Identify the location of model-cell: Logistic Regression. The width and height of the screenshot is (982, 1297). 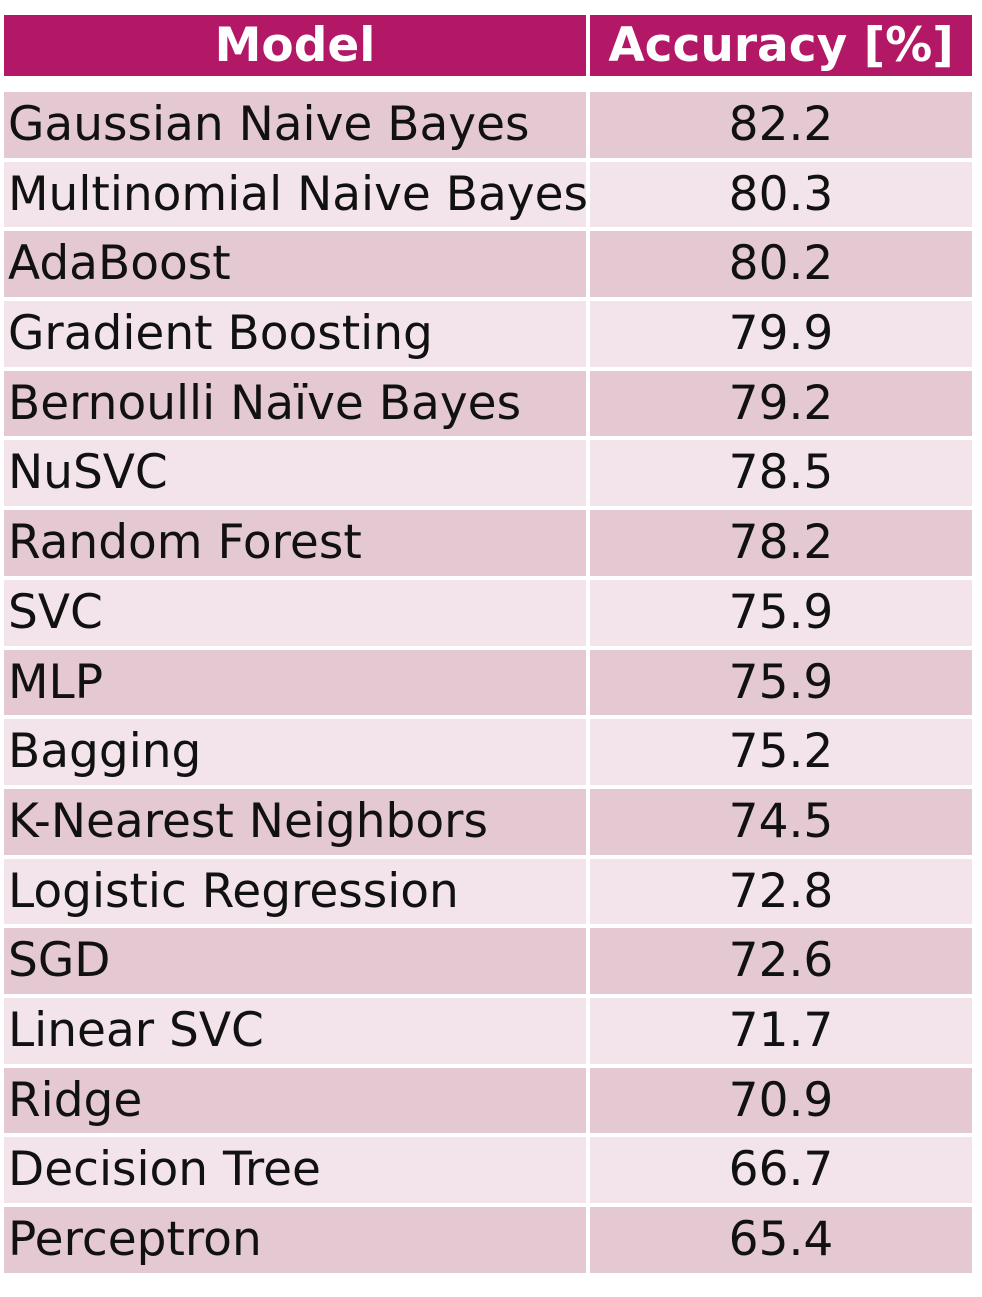
(295, 891).